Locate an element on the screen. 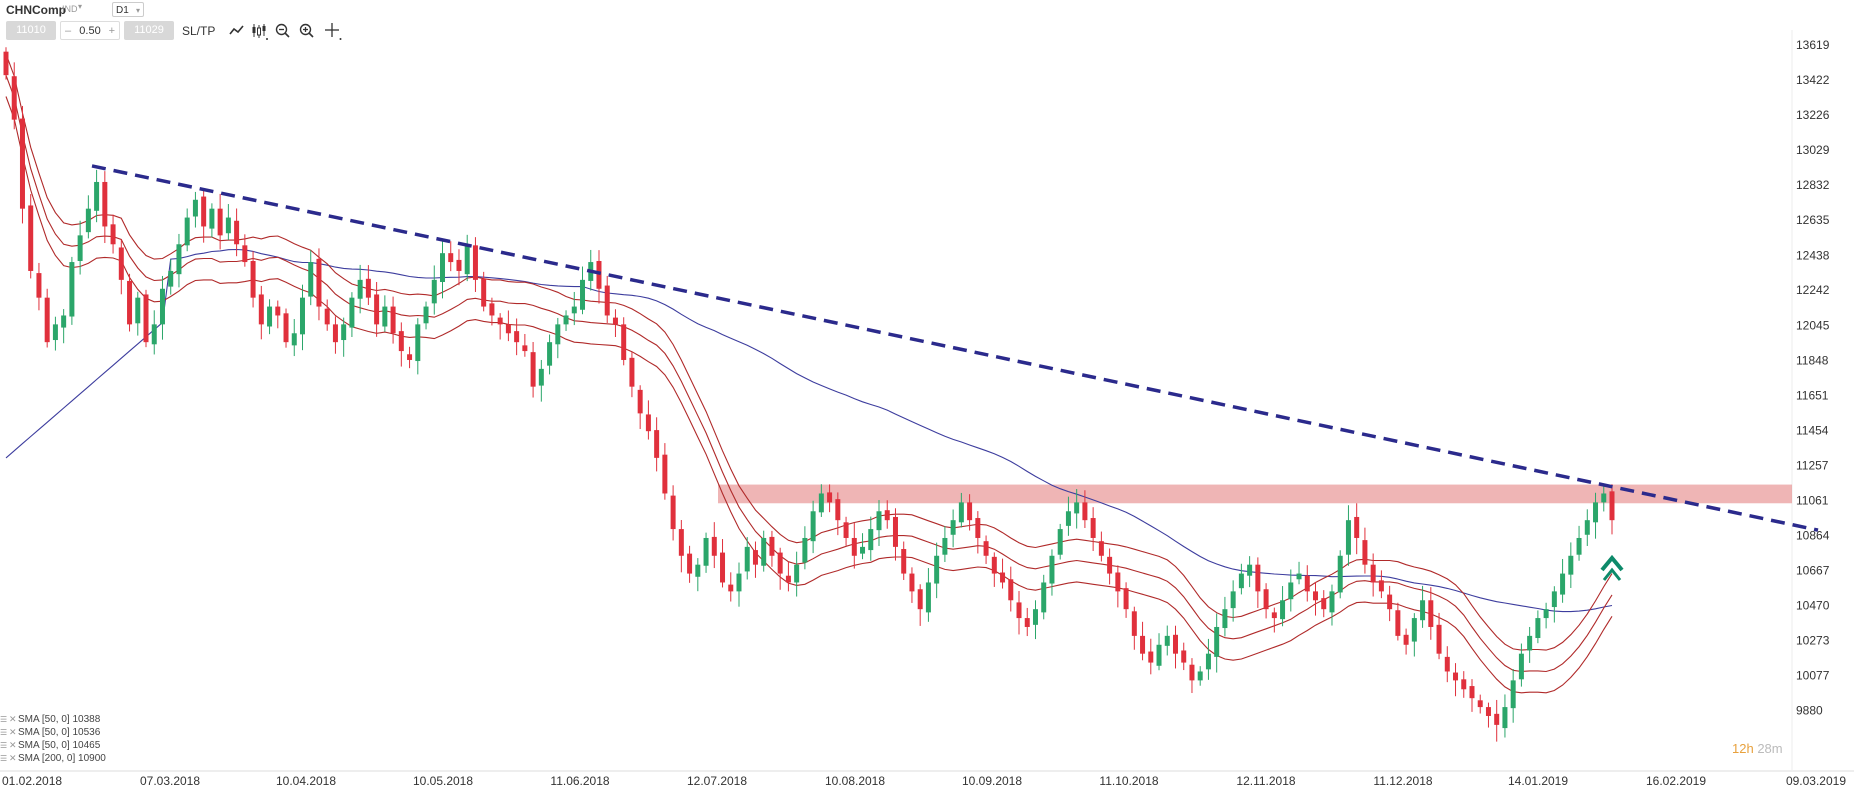 The width and height of the screenshot is (1854, 798). legend-item: ☰ ✕SMA [50, 0] 10388 is located at coordinates (70, 719).